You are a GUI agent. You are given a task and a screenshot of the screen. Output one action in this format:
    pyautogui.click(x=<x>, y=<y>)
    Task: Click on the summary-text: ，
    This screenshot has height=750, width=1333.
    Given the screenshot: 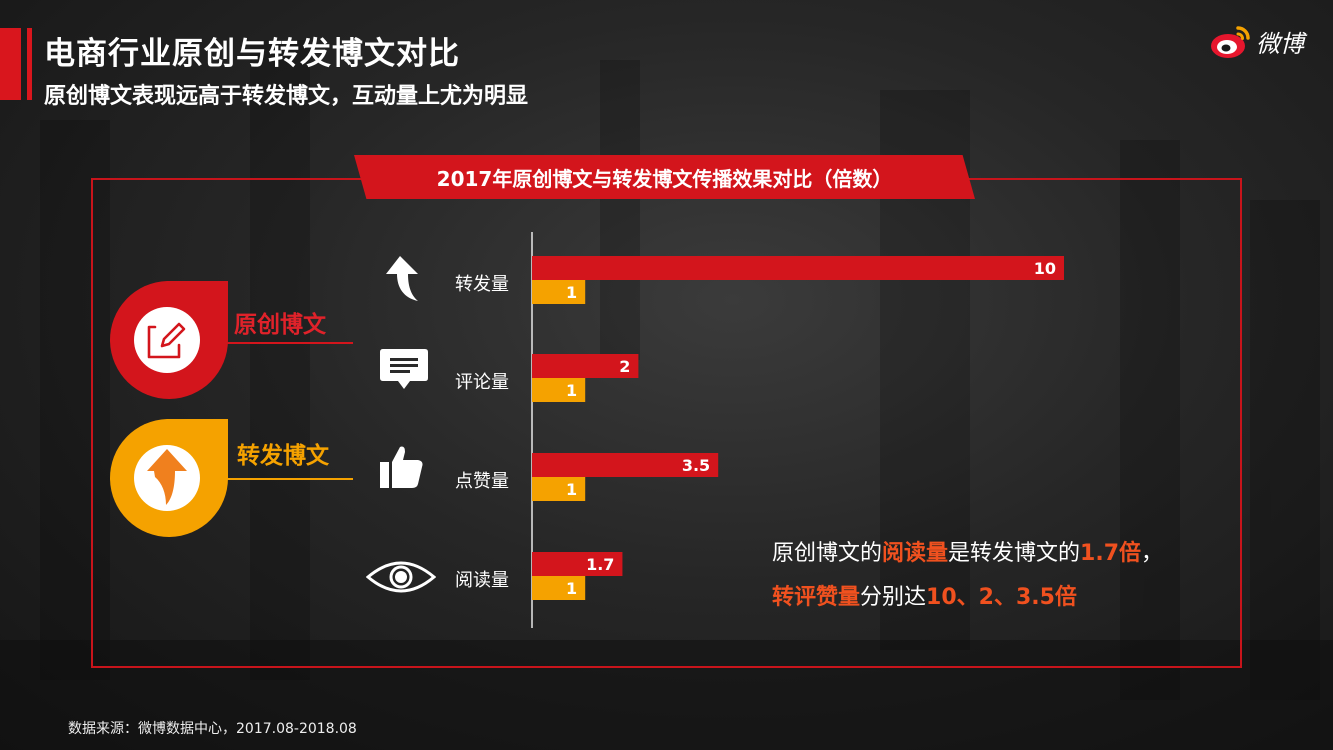 What is the action you would take?
    pyautogui.click(x=1152, y=553)
    